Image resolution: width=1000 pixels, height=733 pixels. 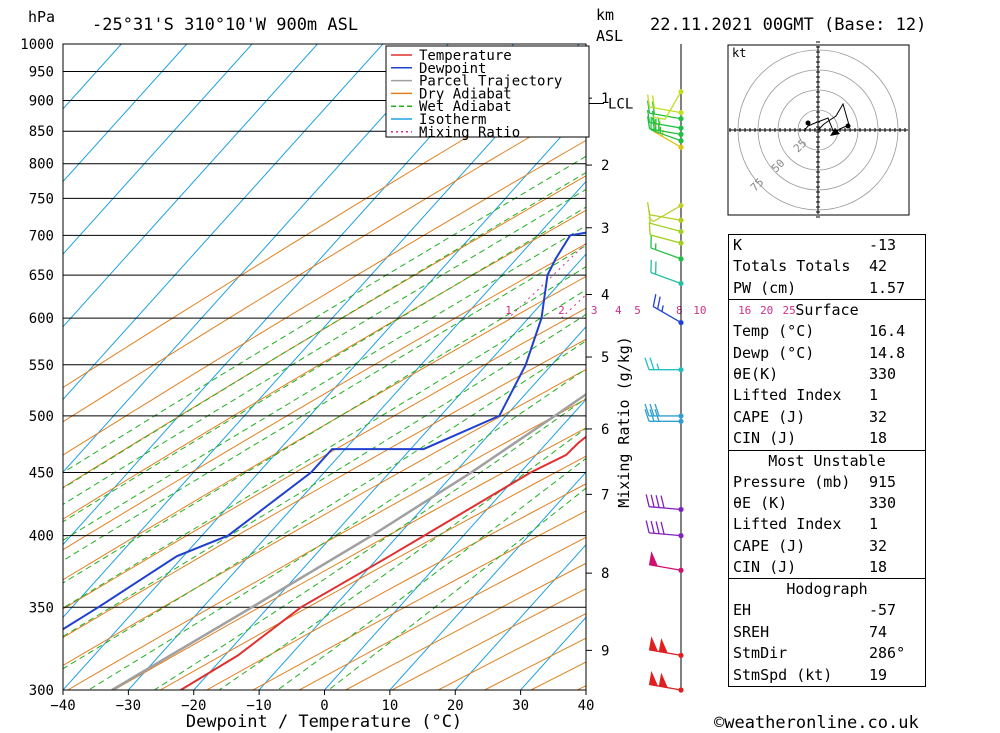 I want to click on pressure-tick-label: 950, so click(x=41, y=73).